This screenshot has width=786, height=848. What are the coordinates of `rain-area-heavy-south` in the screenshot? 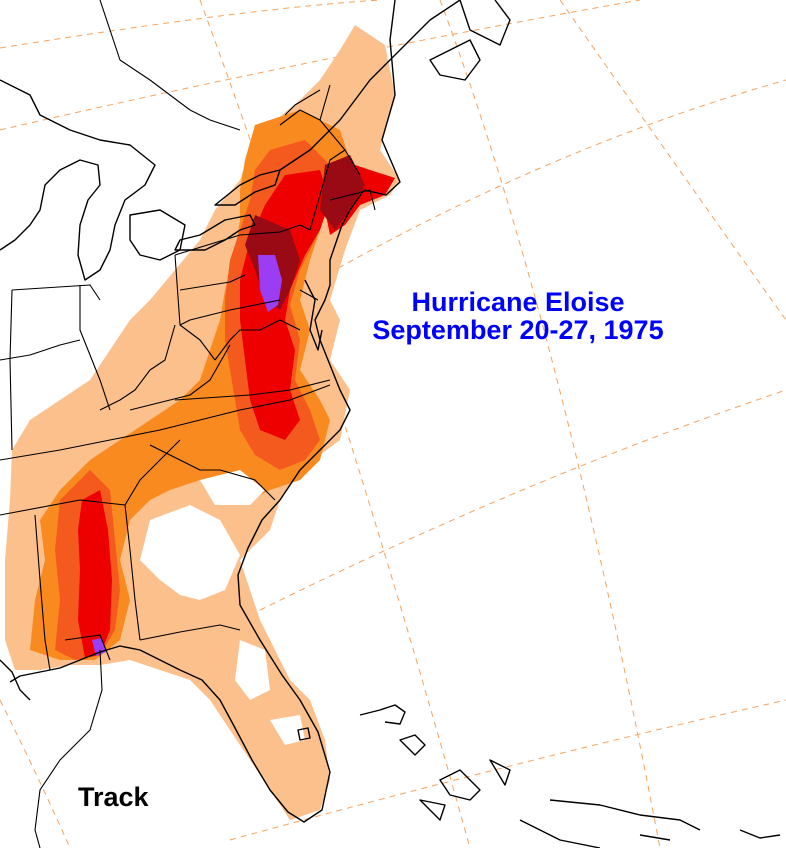 It's located at (95, 574).